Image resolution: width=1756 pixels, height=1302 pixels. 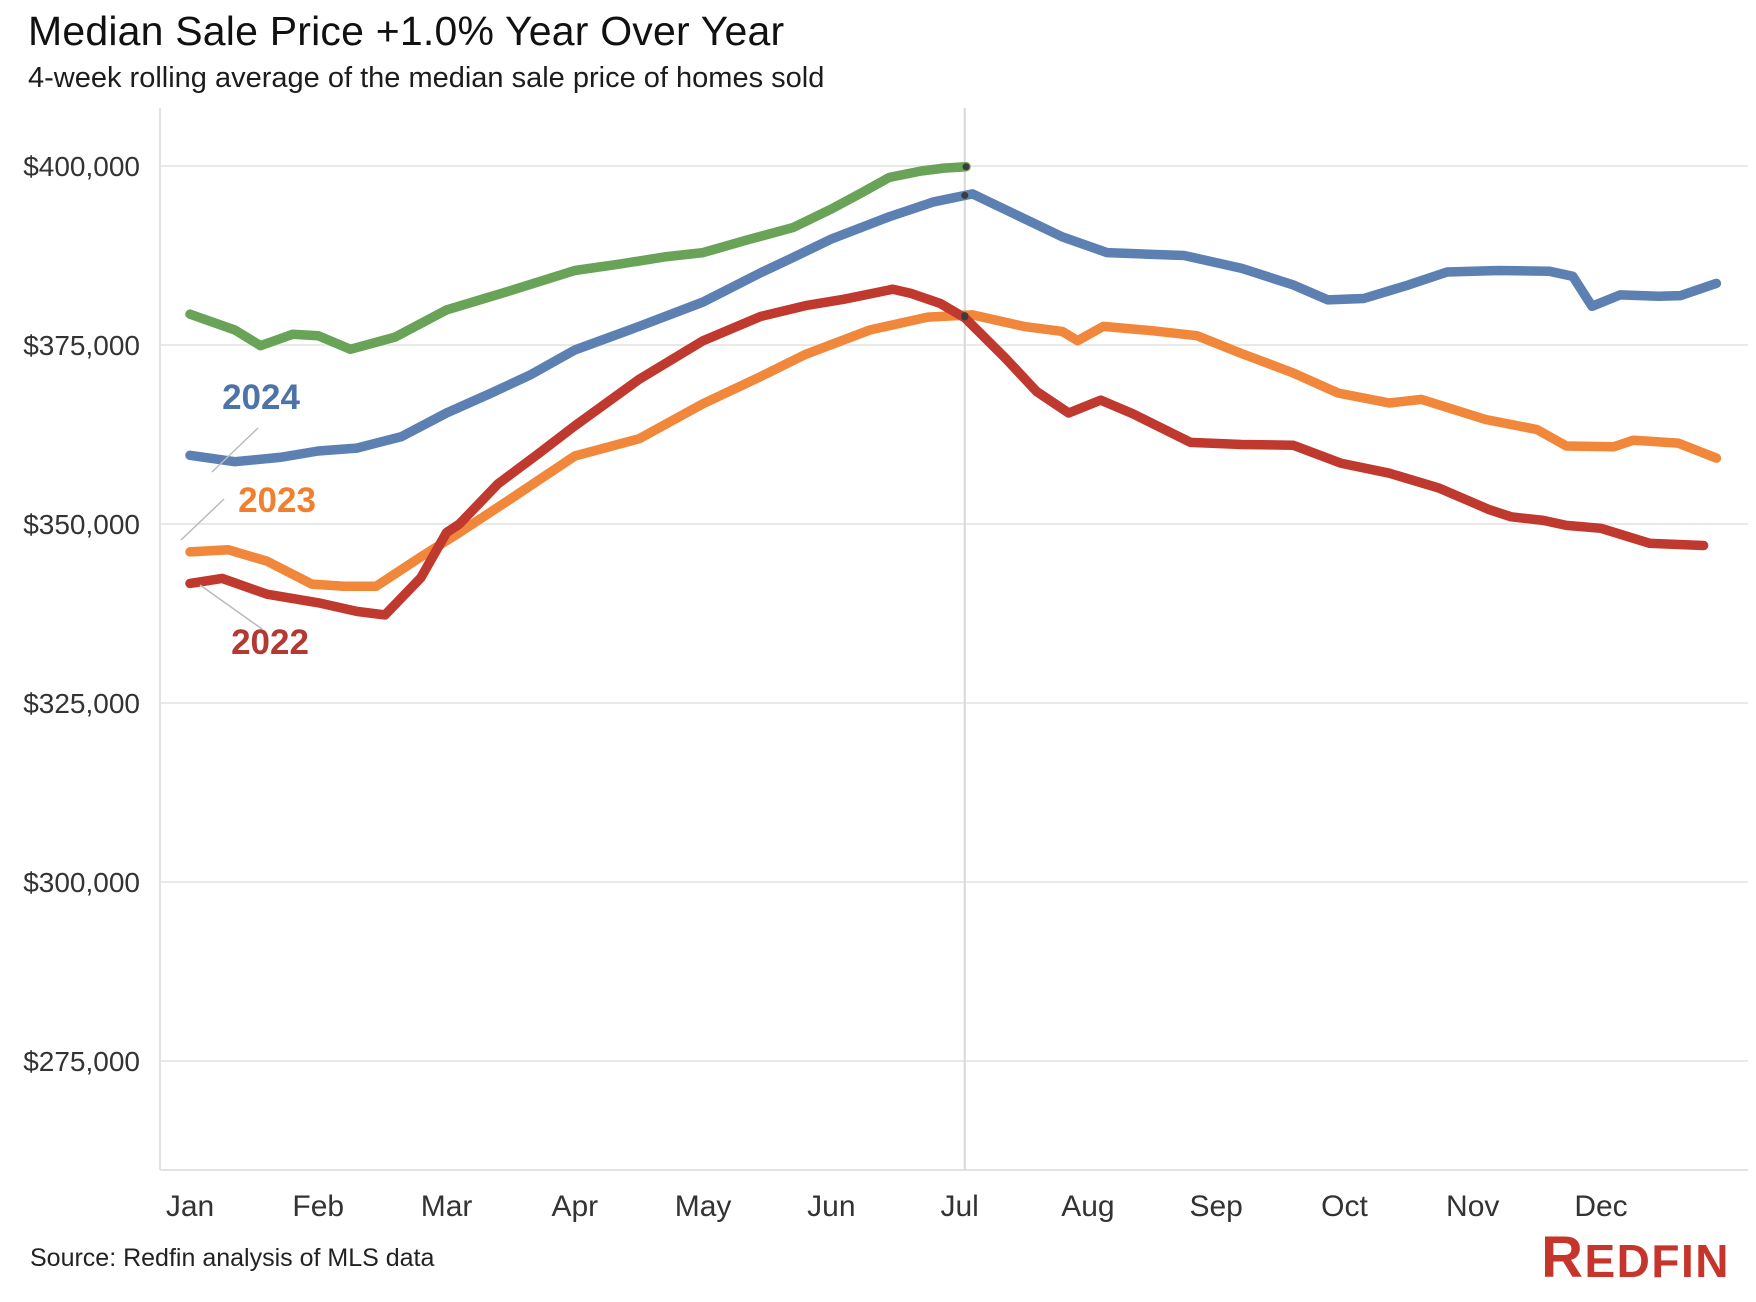 I want to click on y-axis-tick-label: $275,000, so click(x=81, y=1061).